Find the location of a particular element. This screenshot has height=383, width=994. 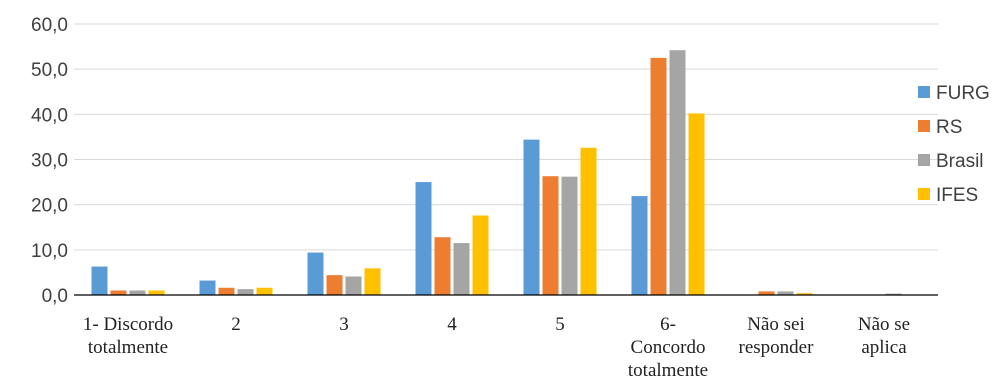

x-tick-label: 5 is located at coordinates (560, 324).